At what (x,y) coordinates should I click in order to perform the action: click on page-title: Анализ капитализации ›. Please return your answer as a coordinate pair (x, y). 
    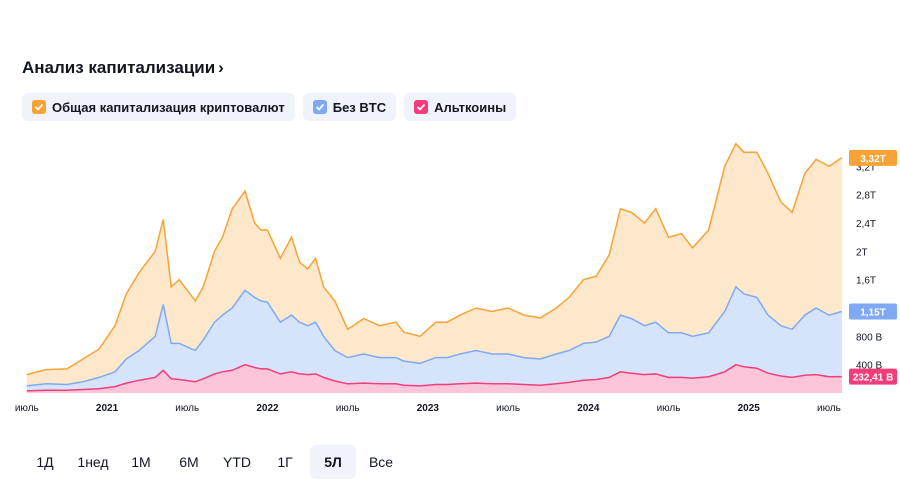
    Looking at the image, I should click on (123, 68).